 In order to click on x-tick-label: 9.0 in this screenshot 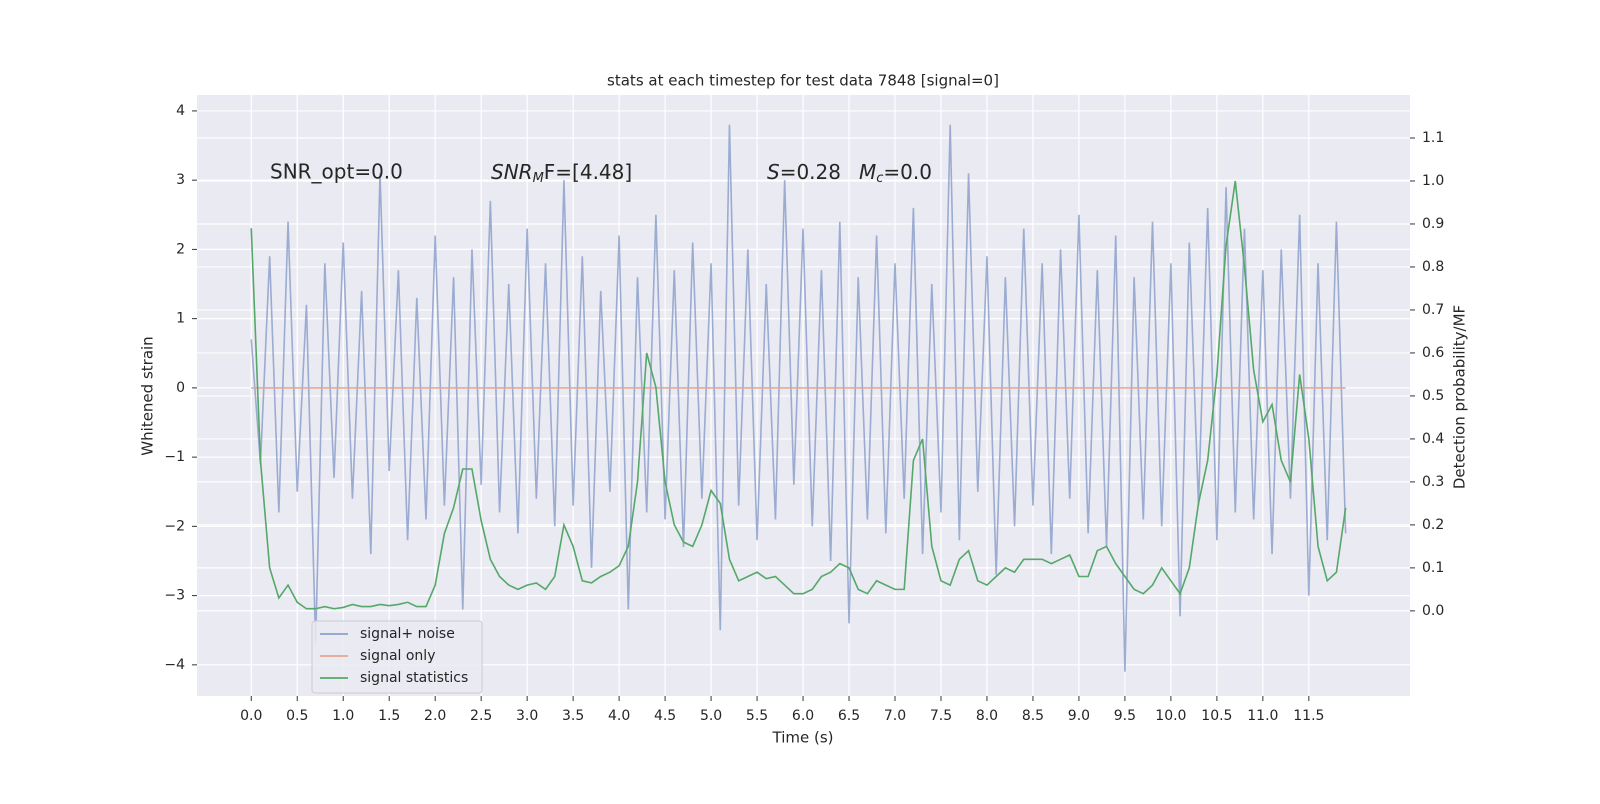, I will do `click(1079, 716)`.